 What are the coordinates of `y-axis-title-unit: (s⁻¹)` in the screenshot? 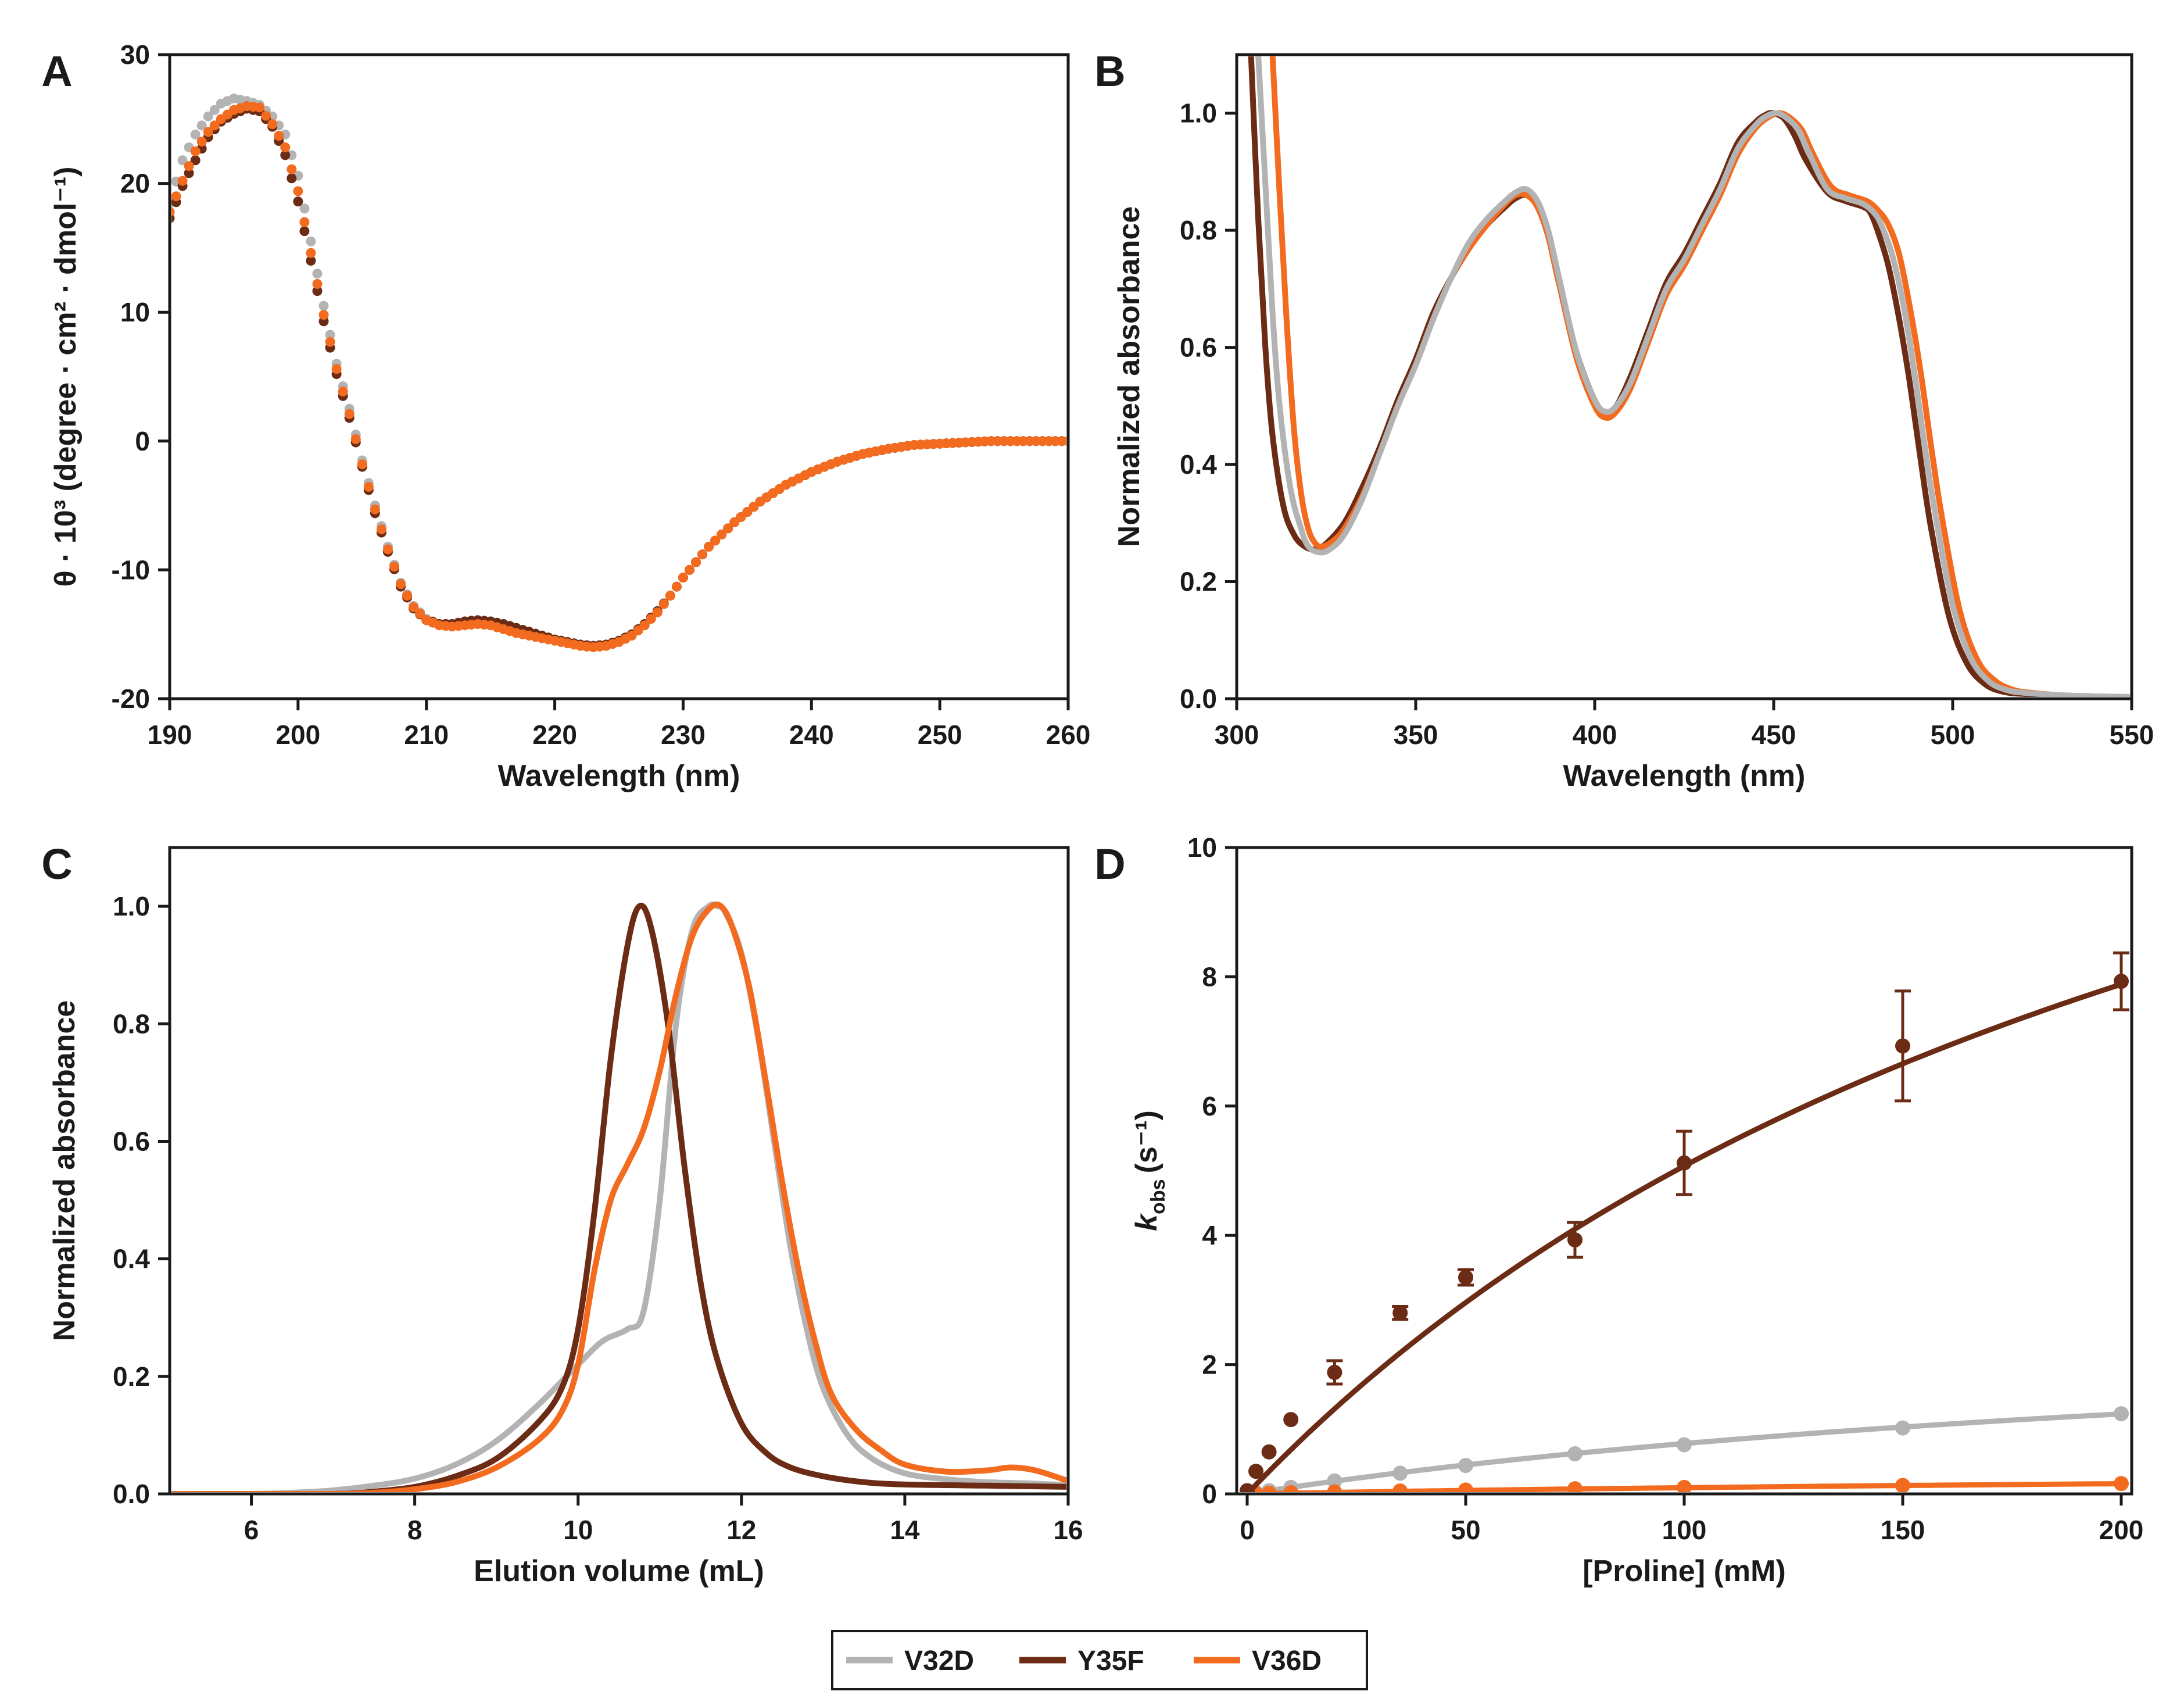 It's located at (1146, 1141).